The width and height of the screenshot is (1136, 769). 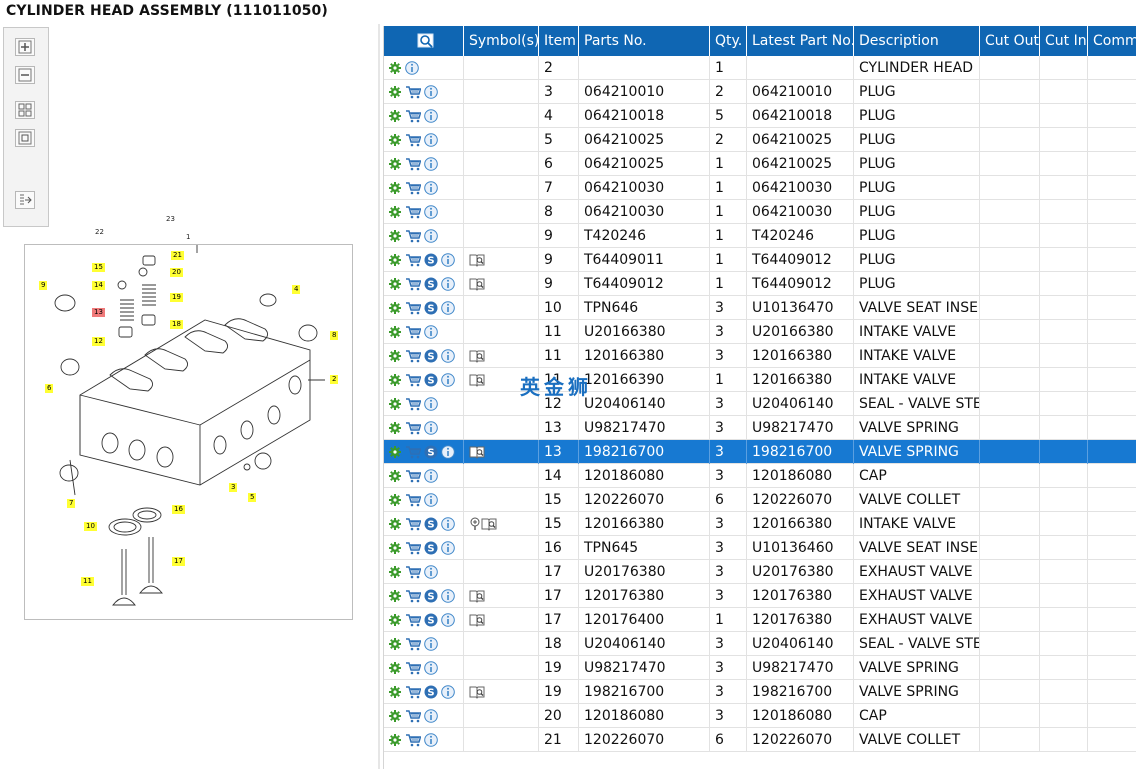 I want to click on table-row: 4 064210018 5 064210018 PLUG, so click(x=760, y=116).